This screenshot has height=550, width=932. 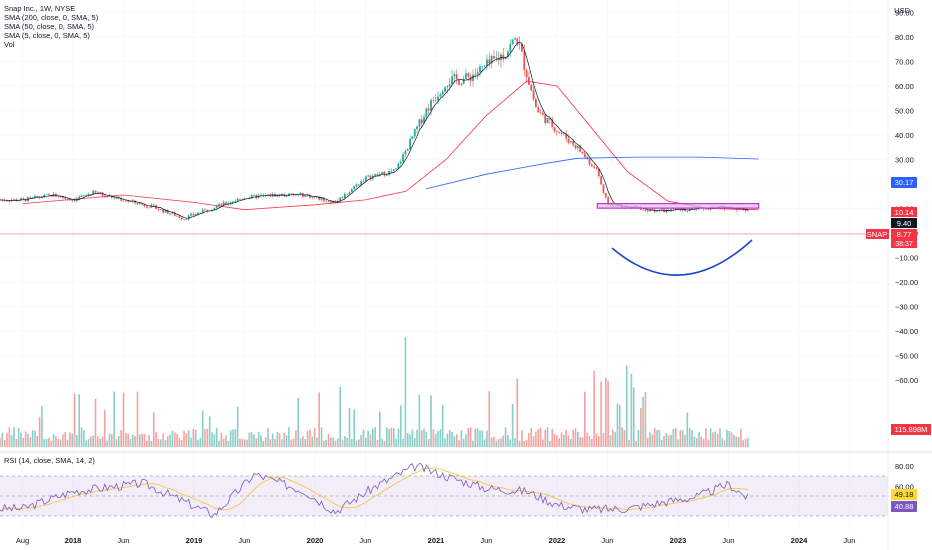 I want to click on price-tick-label: −50.00, so click(x=906, y=356).